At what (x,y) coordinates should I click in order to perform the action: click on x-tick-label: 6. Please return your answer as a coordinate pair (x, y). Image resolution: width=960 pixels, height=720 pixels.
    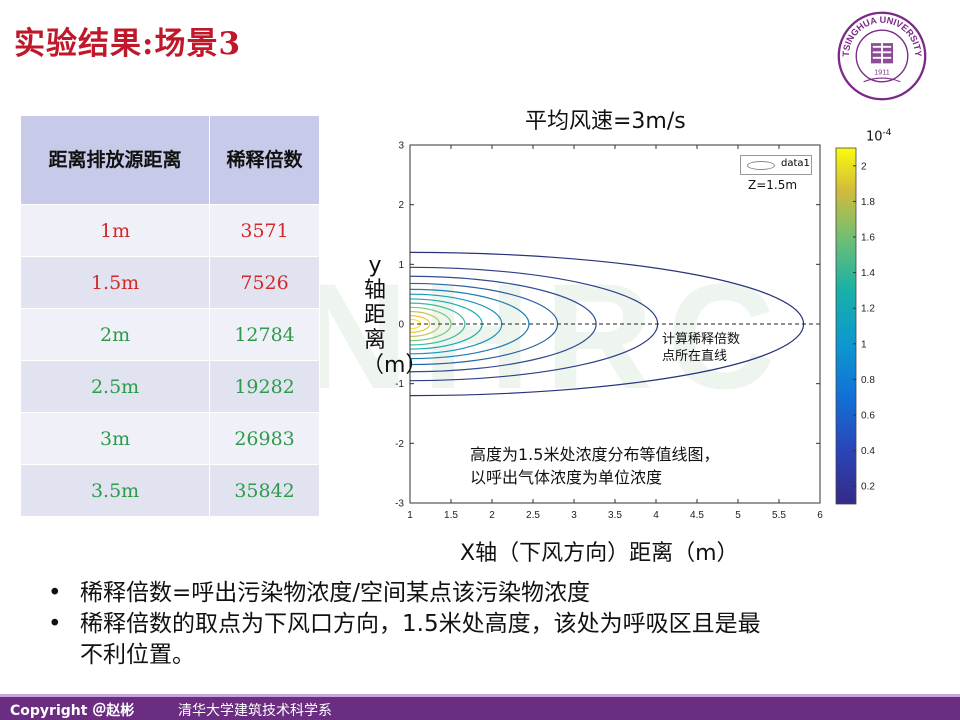
    Looking at the image, I should click on (820, 515).